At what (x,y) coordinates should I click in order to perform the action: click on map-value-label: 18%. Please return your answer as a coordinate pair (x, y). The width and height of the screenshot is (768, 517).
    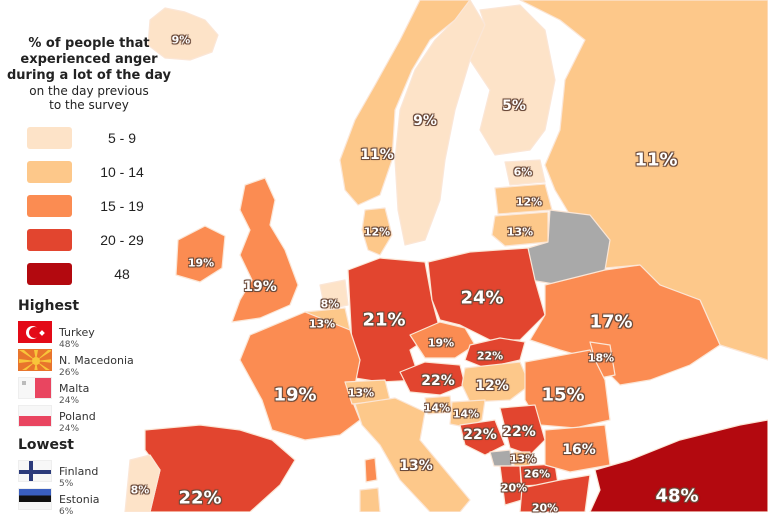
    Looking at the image, I should click on (601, 358).